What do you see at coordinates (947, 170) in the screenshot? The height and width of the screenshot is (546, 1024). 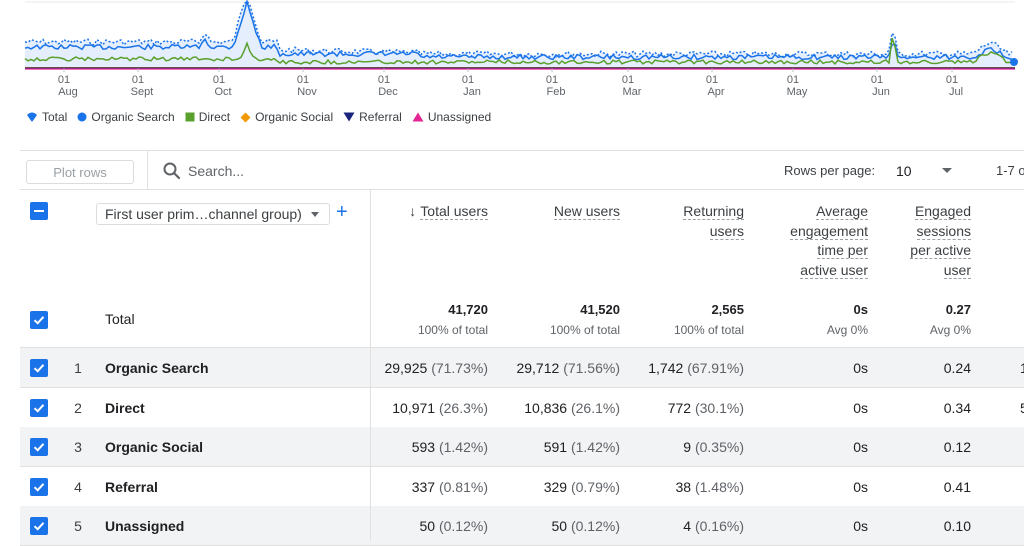 I see `chevron-down-icon` at bounding box center [947, 170].